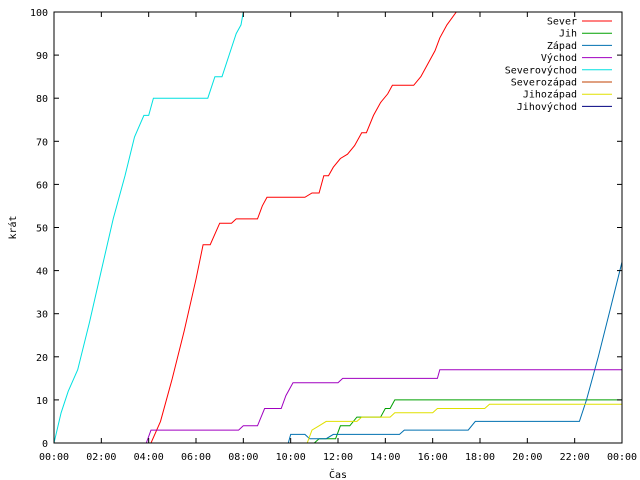 The image size is (640, 480). I want to click on x-axis-label: Čas, so click(338, 474).